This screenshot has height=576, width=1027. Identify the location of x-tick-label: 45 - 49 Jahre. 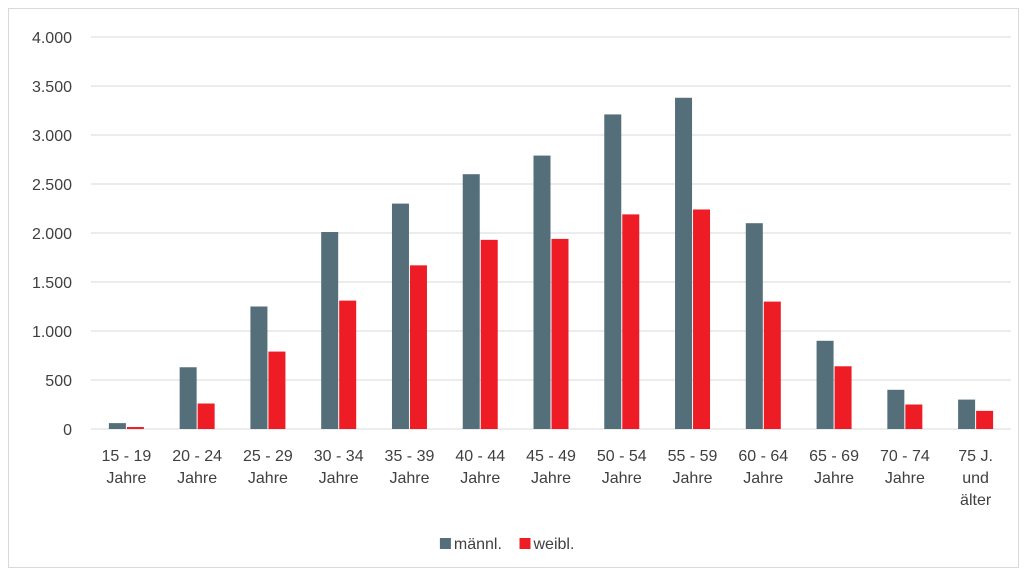
(551, 467).